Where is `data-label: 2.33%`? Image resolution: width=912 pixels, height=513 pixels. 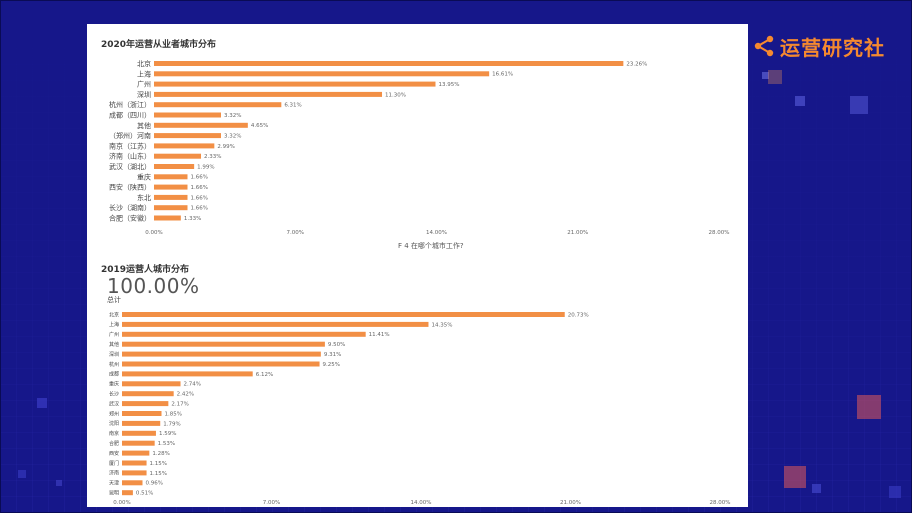
data-label: 2.33% is located at coordinates (212, 157).